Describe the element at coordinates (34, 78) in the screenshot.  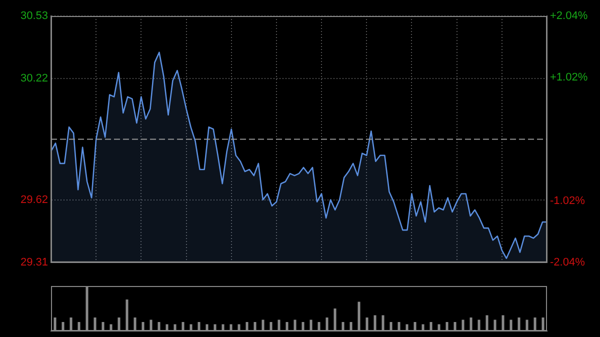
I see `y-tick-label: 30.22` at that location.